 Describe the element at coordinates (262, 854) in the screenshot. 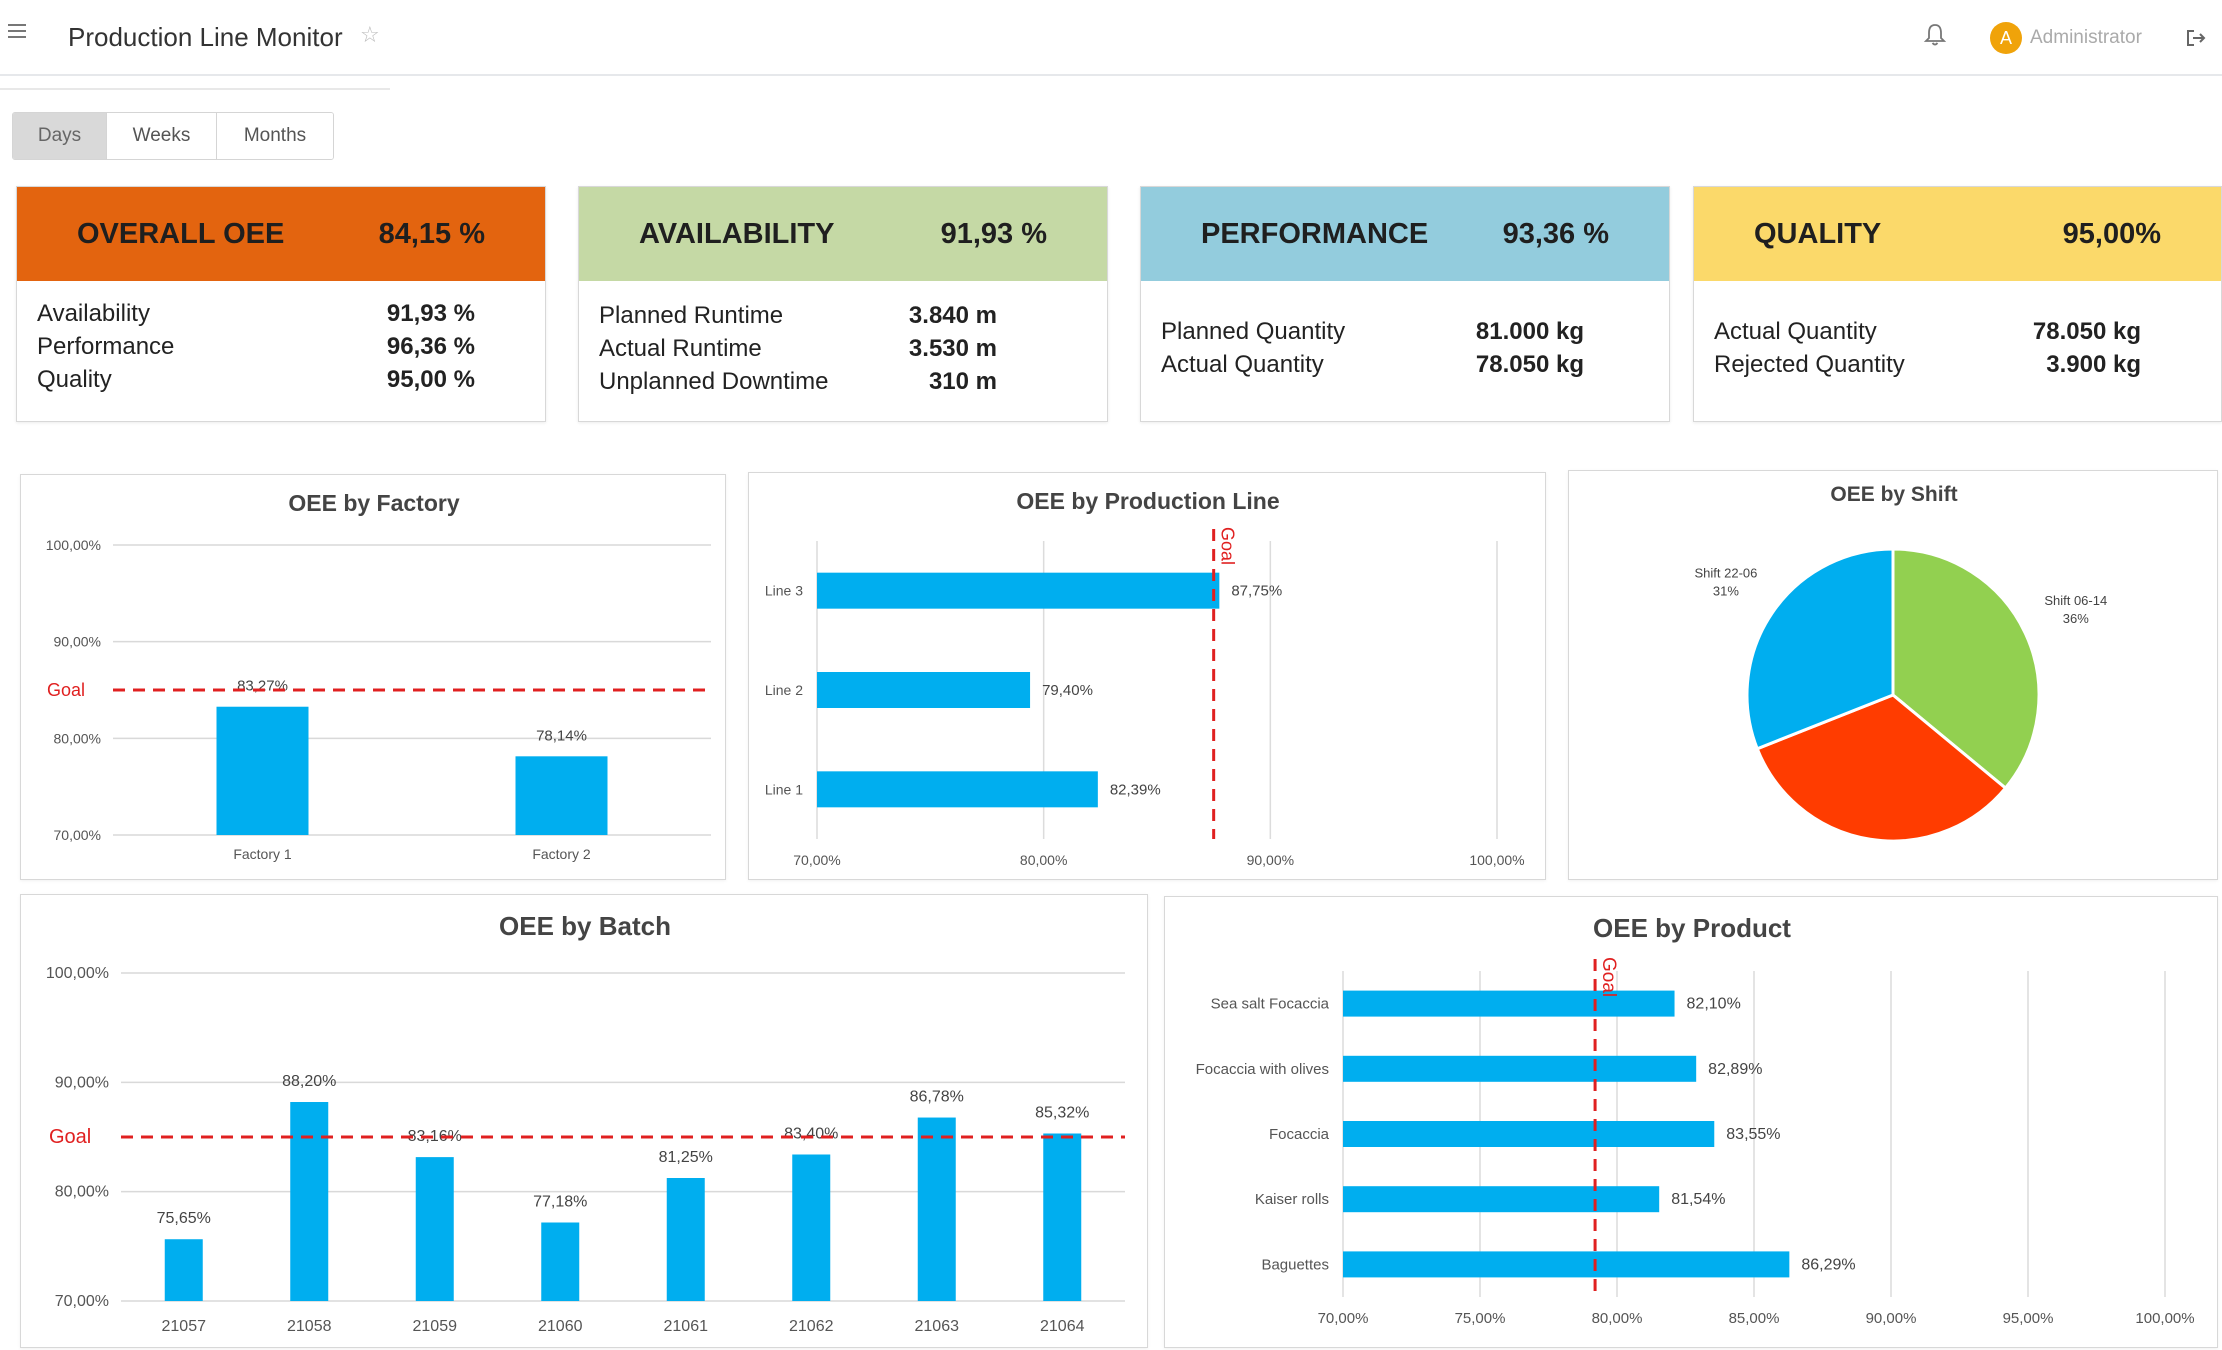

I see `category-label: Factory 1` at that location.